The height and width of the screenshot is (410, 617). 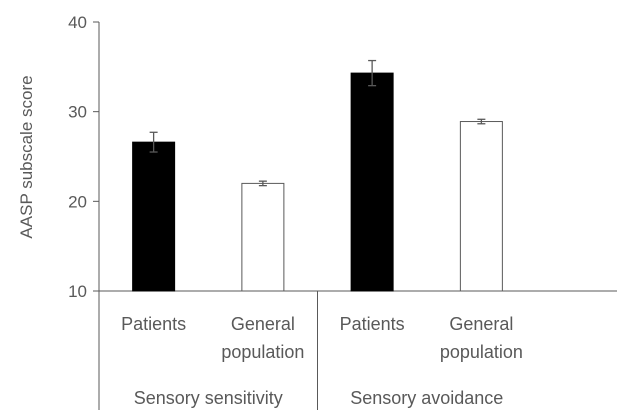 I want to click on y-ticks: 10 20 30 40, so click(x=83, y=157).